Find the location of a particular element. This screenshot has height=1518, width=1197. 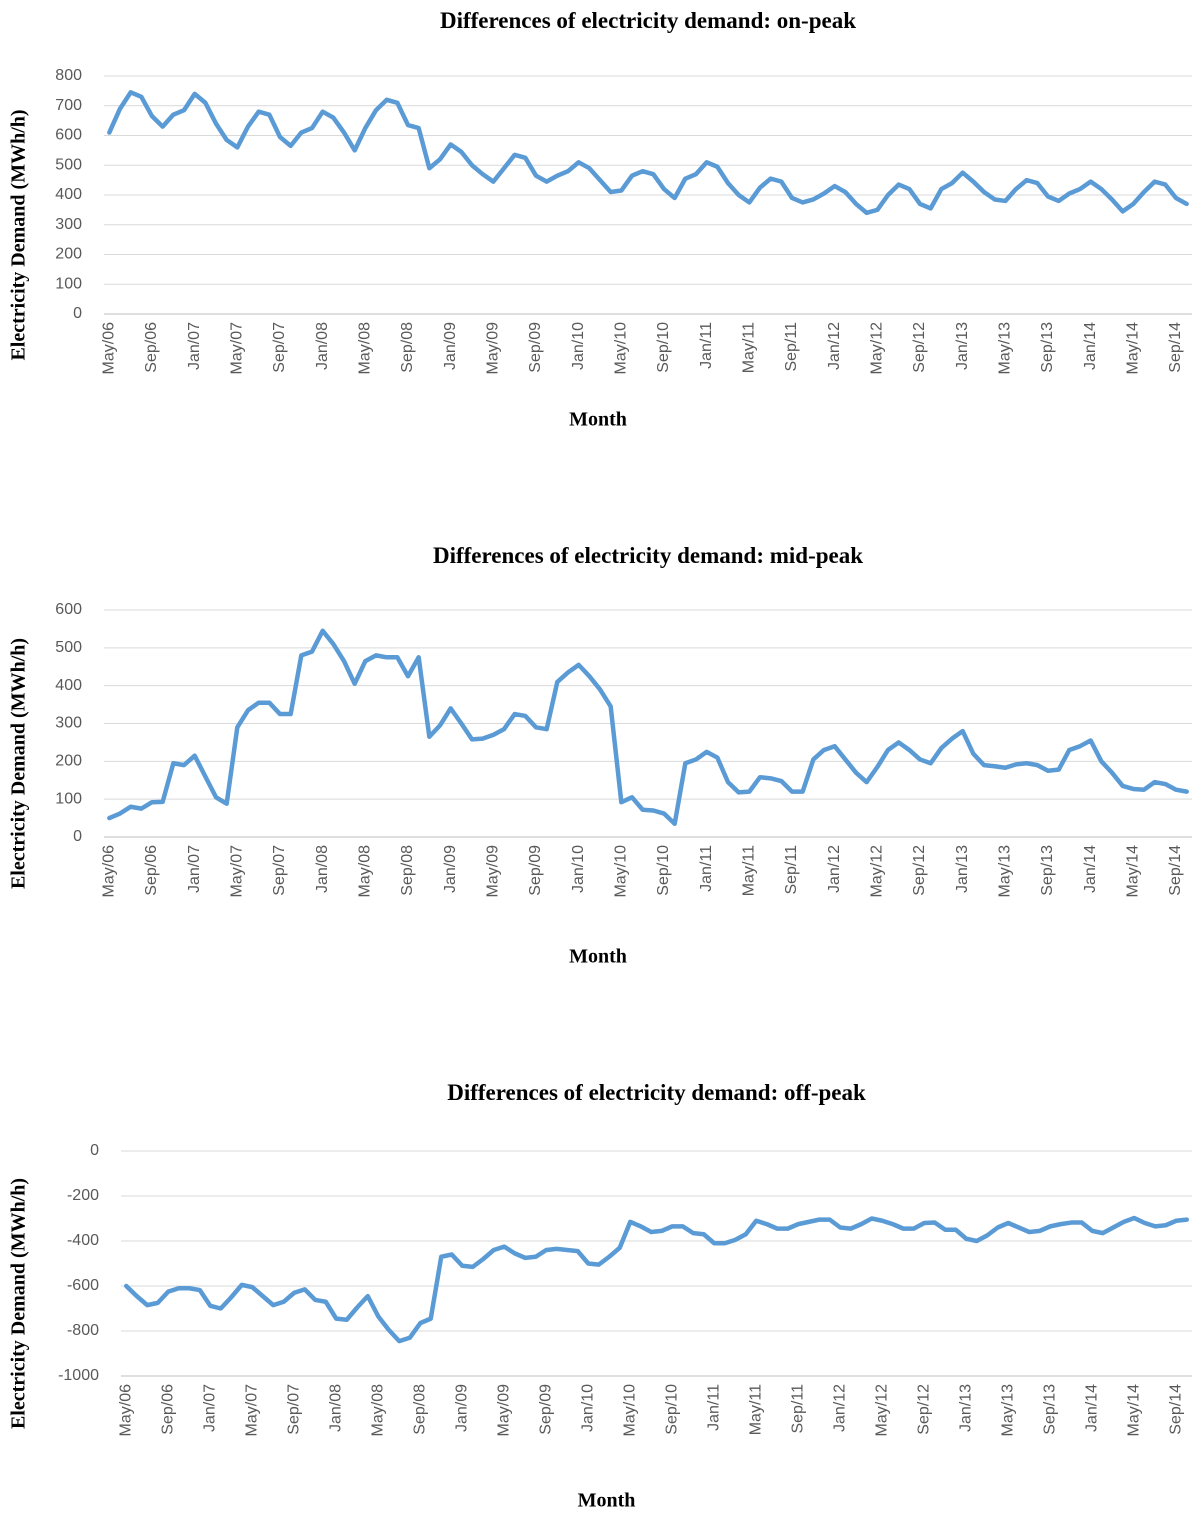

x-tick-label: Sep/11 is located at coordinates (791, 870).